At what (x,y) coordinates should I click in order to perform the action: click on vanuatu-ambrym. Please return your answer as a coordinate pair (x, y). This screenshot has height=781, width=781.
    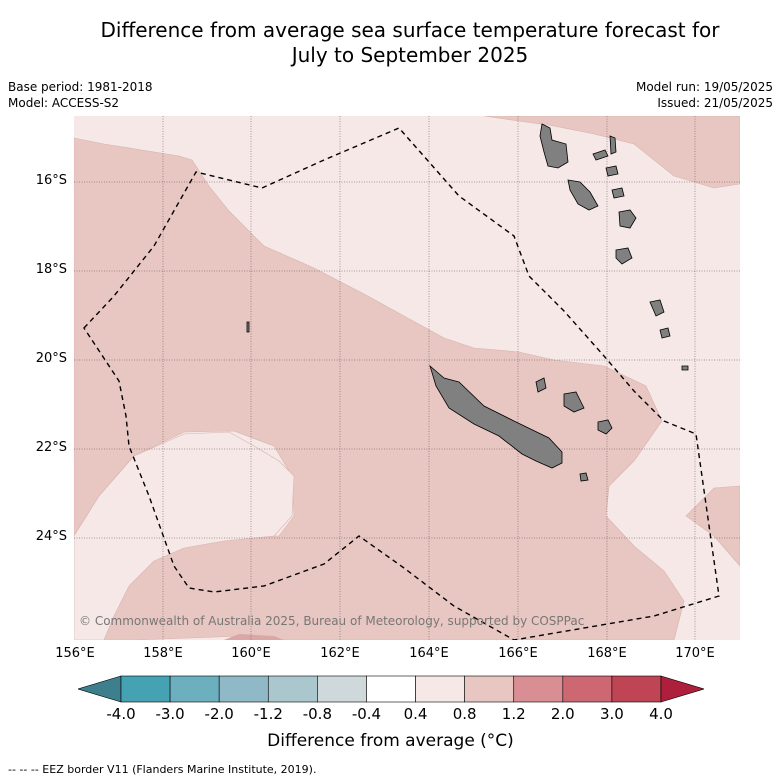
    Looking at the image, I should click on (612, 171).